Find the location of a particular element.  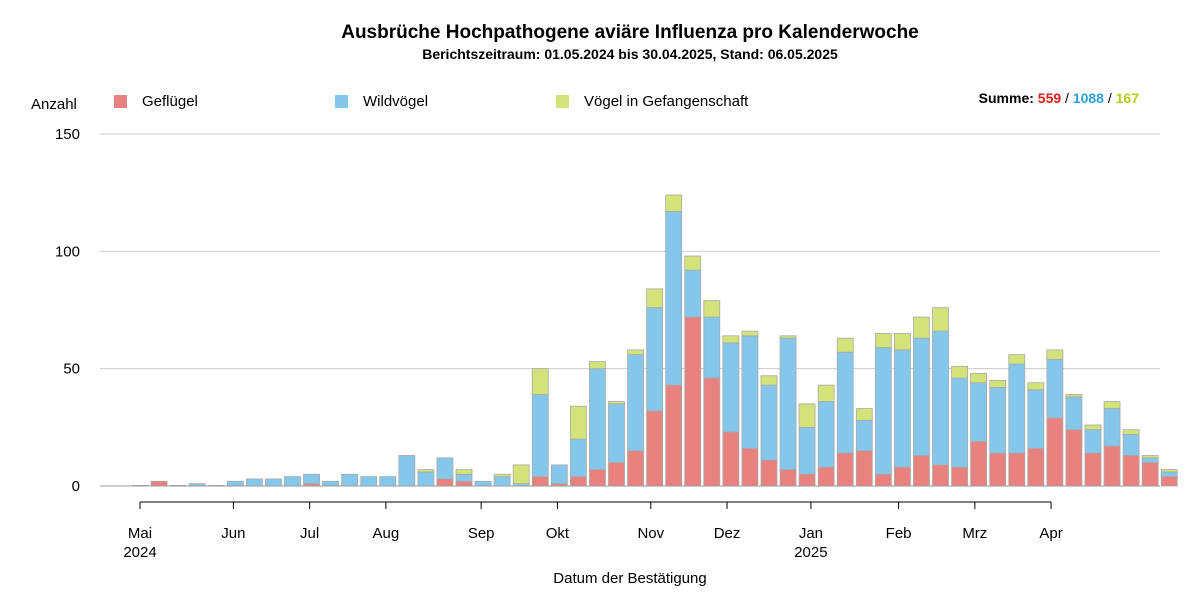

x-tick-year-label: 2025 is located at coordinates (810, 552).